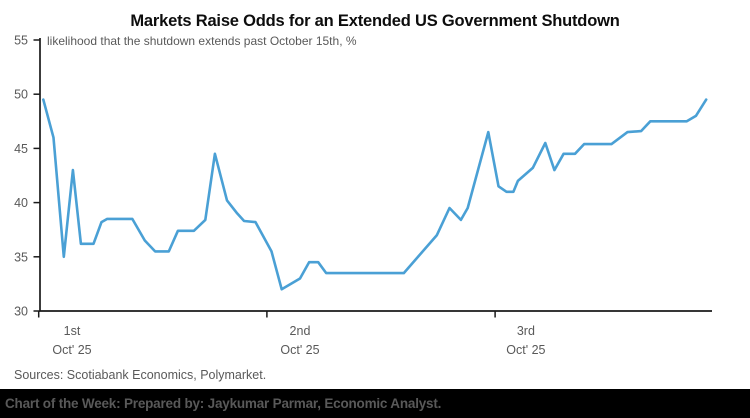  I want to click on y-axis-tick-label: 35, so click(21, 257).